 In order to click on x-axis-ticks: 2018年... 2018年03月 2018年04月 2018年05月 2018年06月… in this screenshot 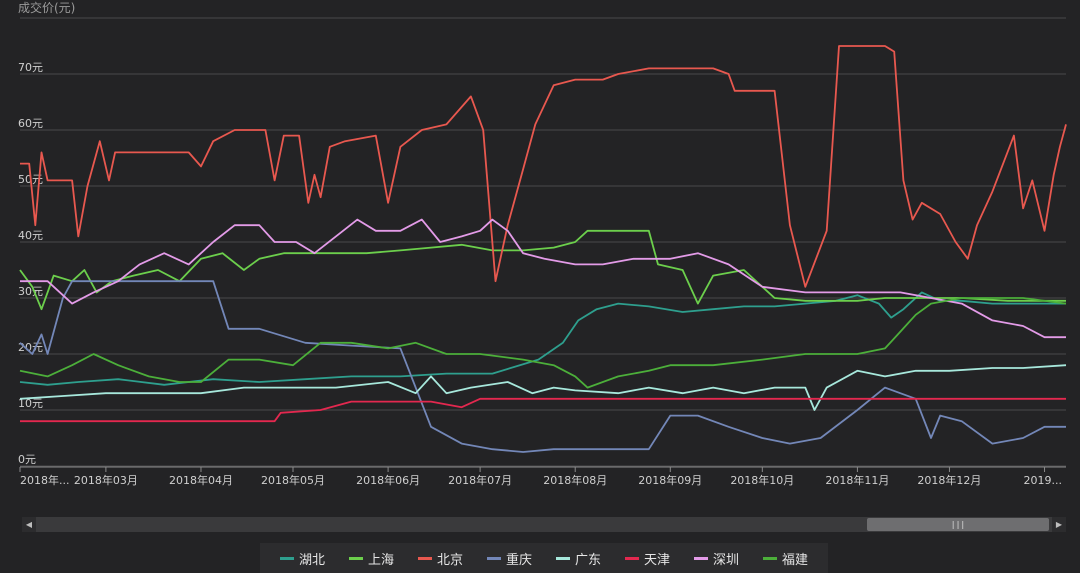, I will do `click(540, 477)`.